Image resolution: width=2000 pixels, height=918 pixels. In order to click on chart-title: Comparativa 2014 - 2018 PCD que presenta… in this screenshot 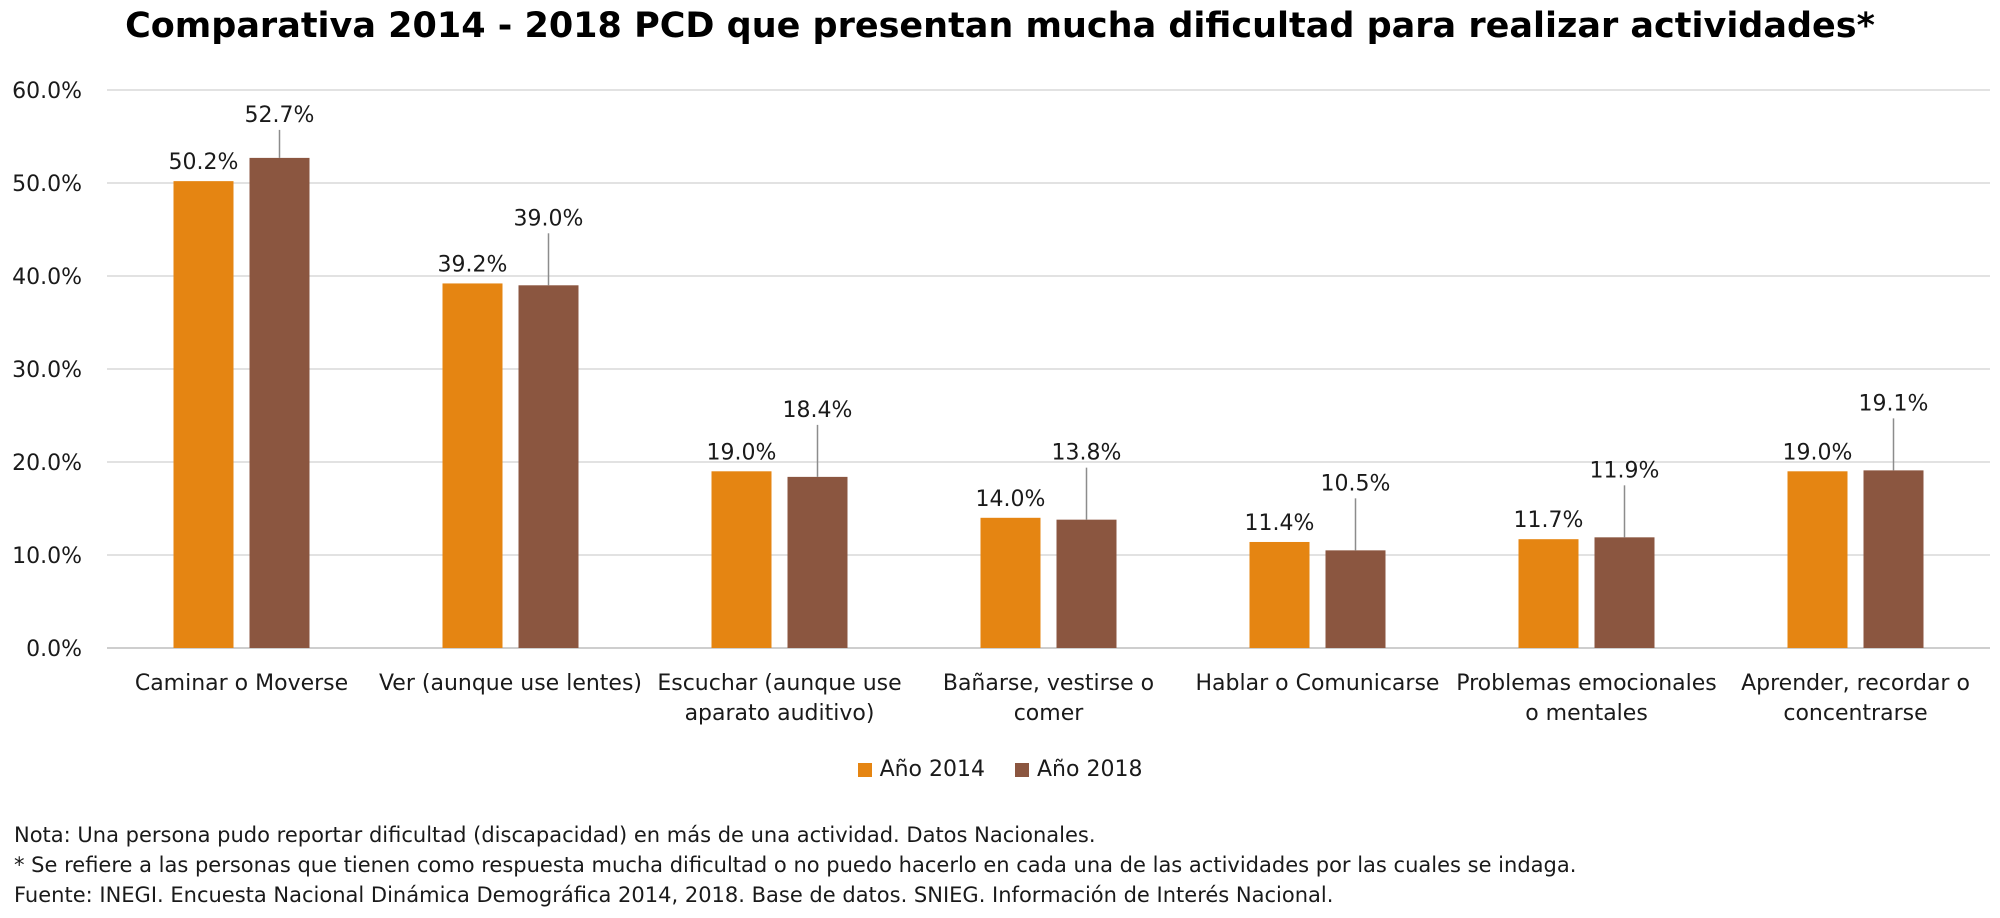, I will do `click(1000, 26)`.